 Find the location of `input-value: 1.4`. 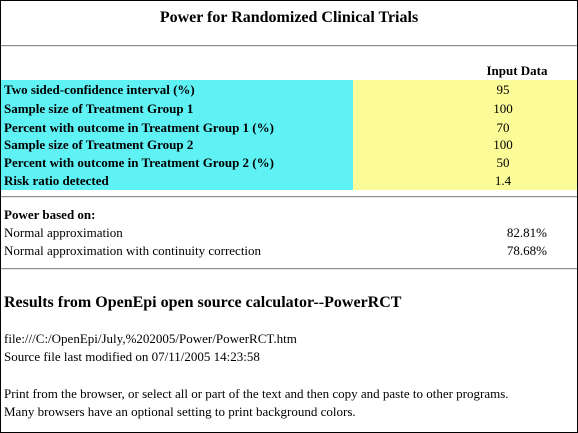

input-value: 1.4 is located at coordinates (465, 180).